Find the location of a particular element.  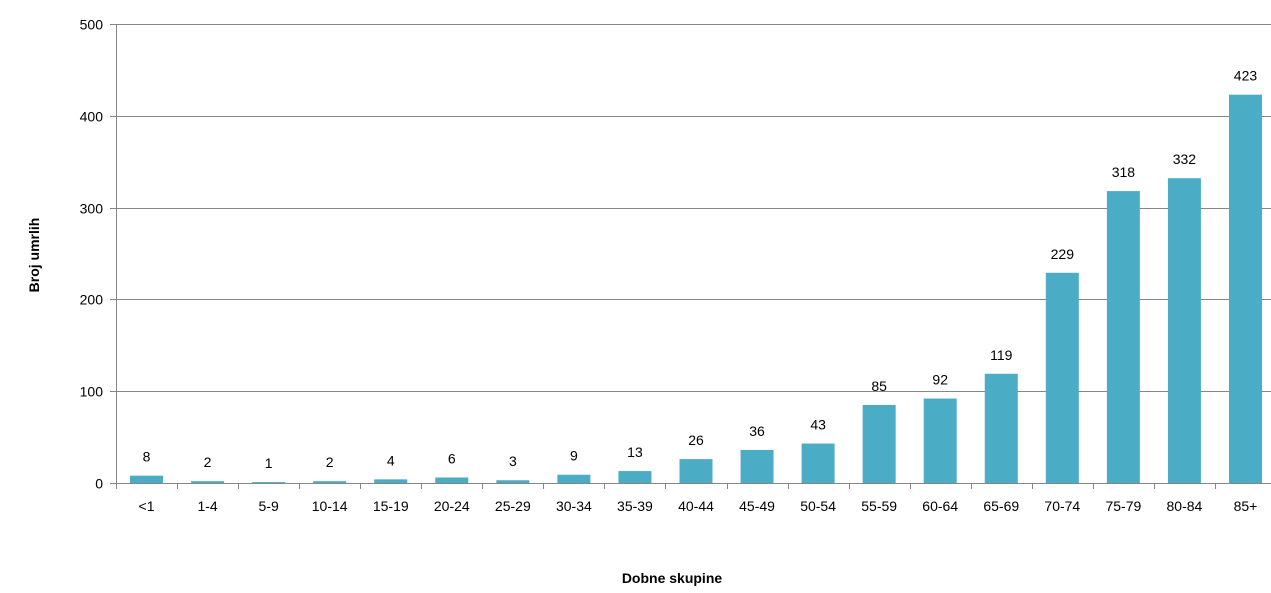

y-tick-labels: 0 100 200 300 400 500 is located at coordinates (92, 254).